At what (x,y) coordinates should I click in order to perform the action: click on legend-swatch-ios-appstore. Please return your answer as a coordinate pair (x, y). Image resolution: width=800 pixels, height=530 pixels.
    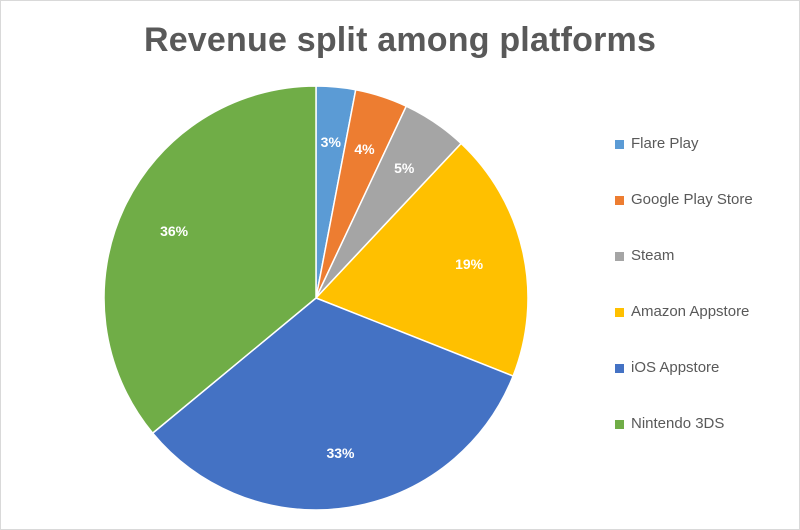
    Looking at the image, I should click on (619, 368).